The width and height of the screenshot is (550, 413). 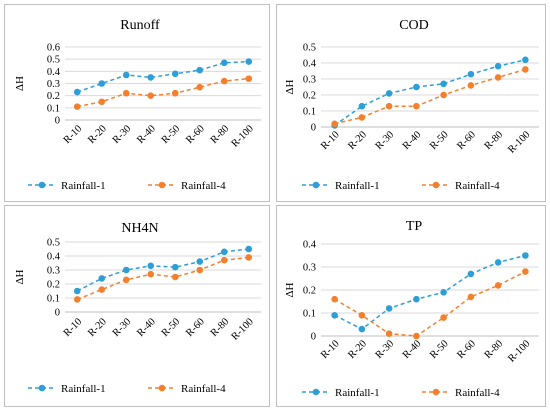 I want to click on chart-title: TP, so click(x=414, y=226).